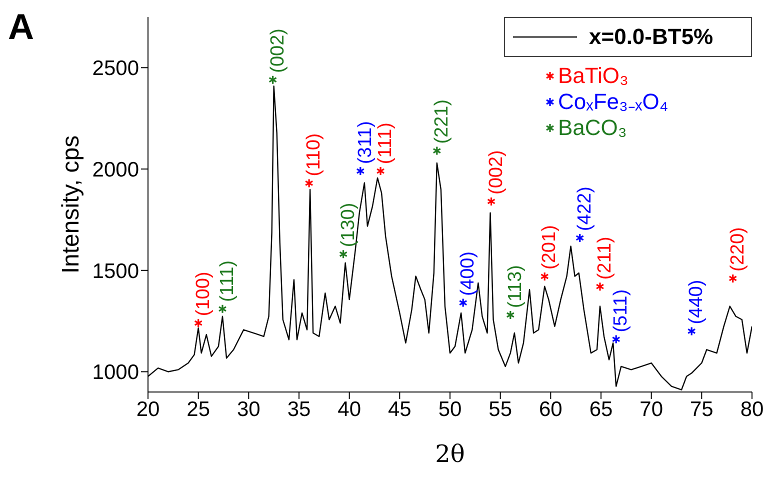  What do you see at coordinates (737, 249) in the screenshot?
I see `annotation: (220)` at bounding box center [737, 249].